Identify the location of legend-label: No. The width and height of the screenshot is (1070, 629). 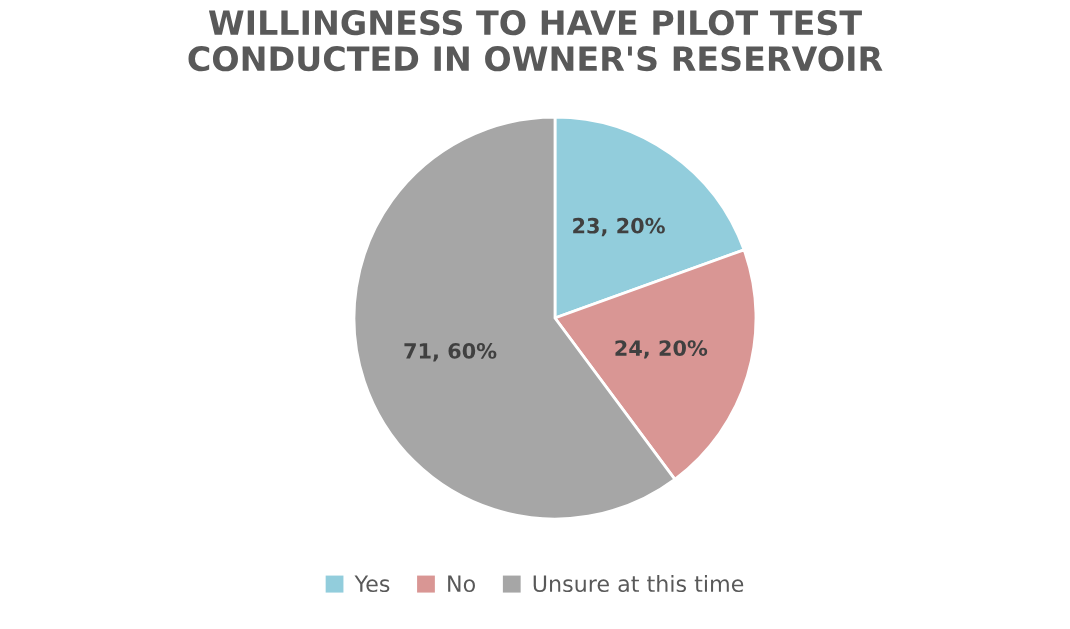
(461, 584).